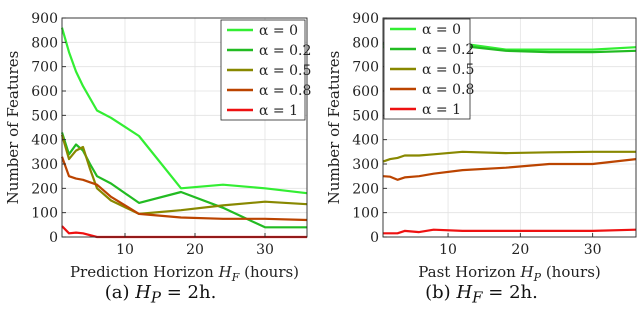 This screenshot has width=642, height=323. Describe the element at coordinates (520, 250) in the screenshot. I see `chart-b-xtick-label: 20` at that location.